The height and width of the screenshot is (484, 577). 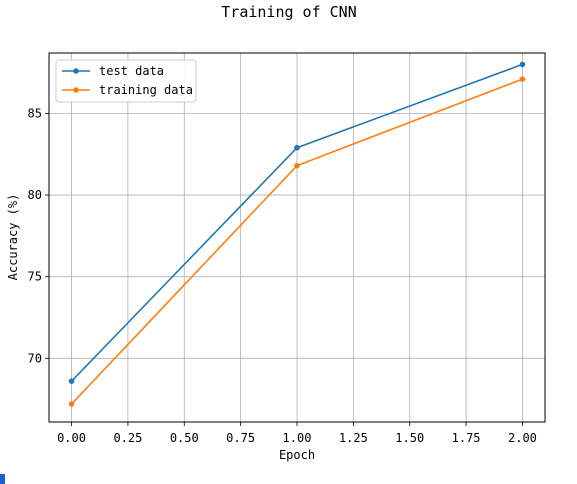 I want to click on y-tick-label: 85, so click(x=35, y=113).